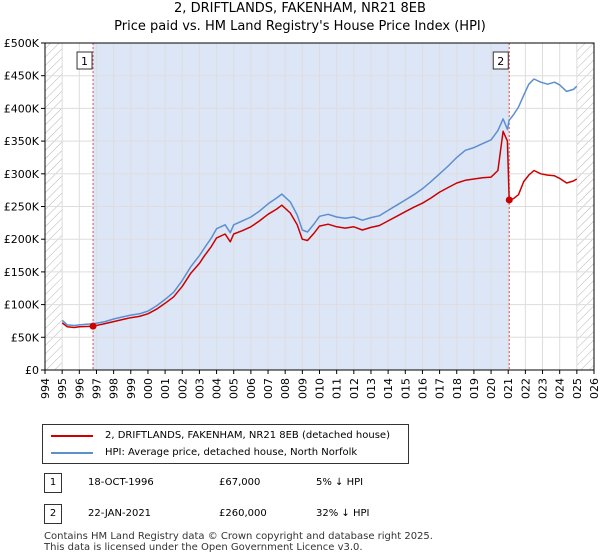  I want to click on x-tick-label: 2004, so click(217, 389).